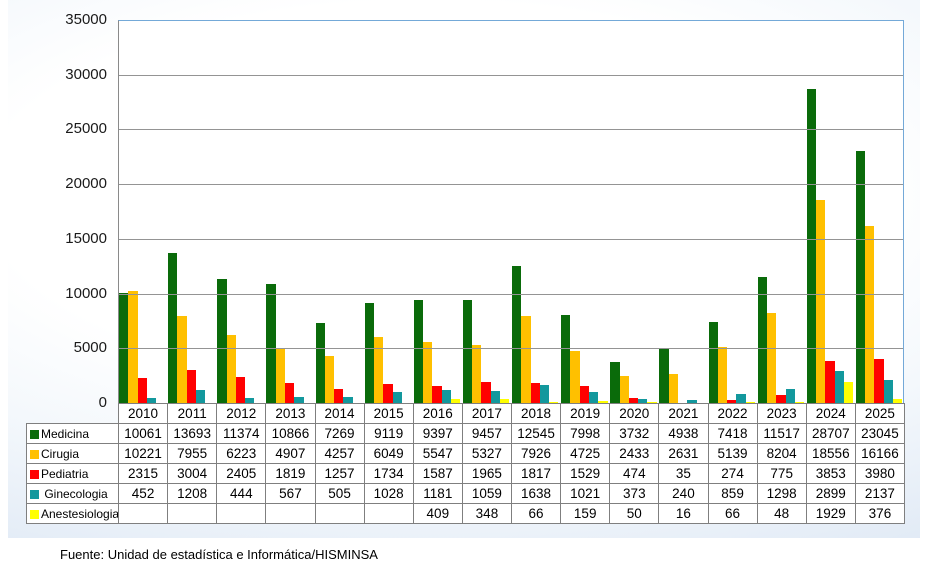 The width and height of the screenshot is (926, 574). What do you see at coordinates (781, 433) in the screenshot?
I see `value-cell: 11517` at bounding box center [781, 433].